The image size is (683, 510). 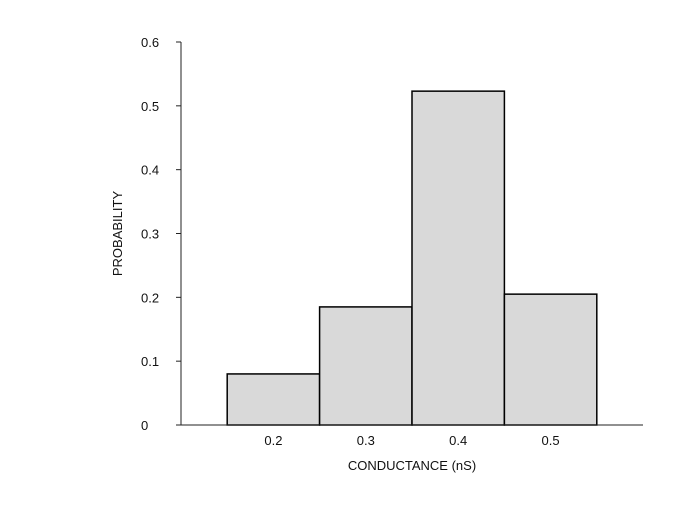 I want to click on x-tick-label-3: 0.5, so click(x=551, y=440).